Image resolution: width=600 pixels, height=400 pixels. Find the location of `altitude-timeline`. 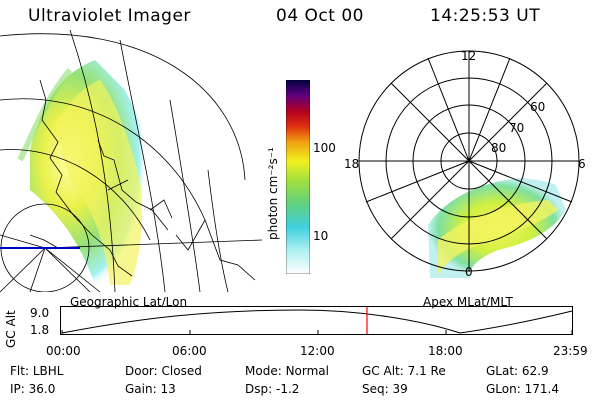

altitude-timeline is located at coordinates (316, 320).